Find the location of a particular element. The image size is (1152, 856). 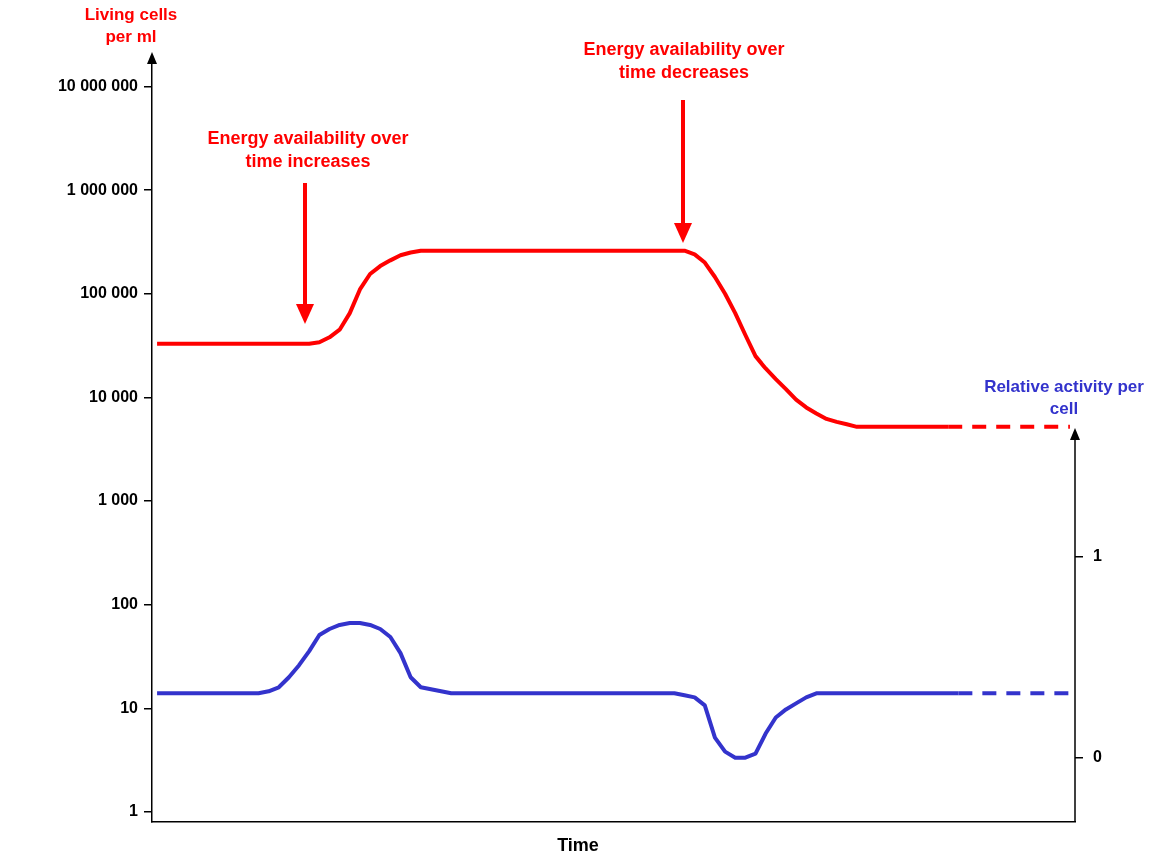

annotation: Energy availability over time decreases is located at coordinates (684, 61).